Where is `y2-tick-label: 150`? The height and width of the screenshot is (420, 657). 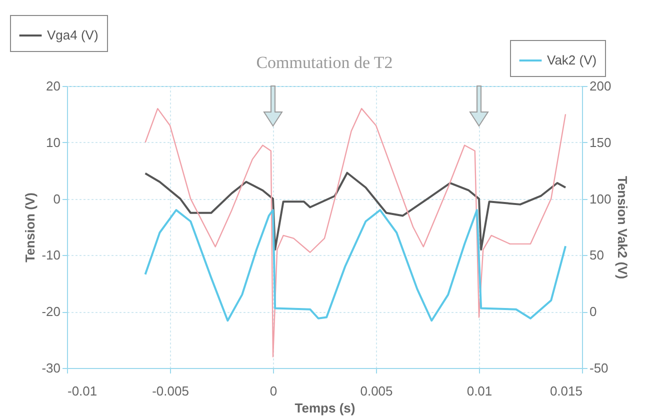
y2-tick-label: 150 is located at coordinates (601, 142).